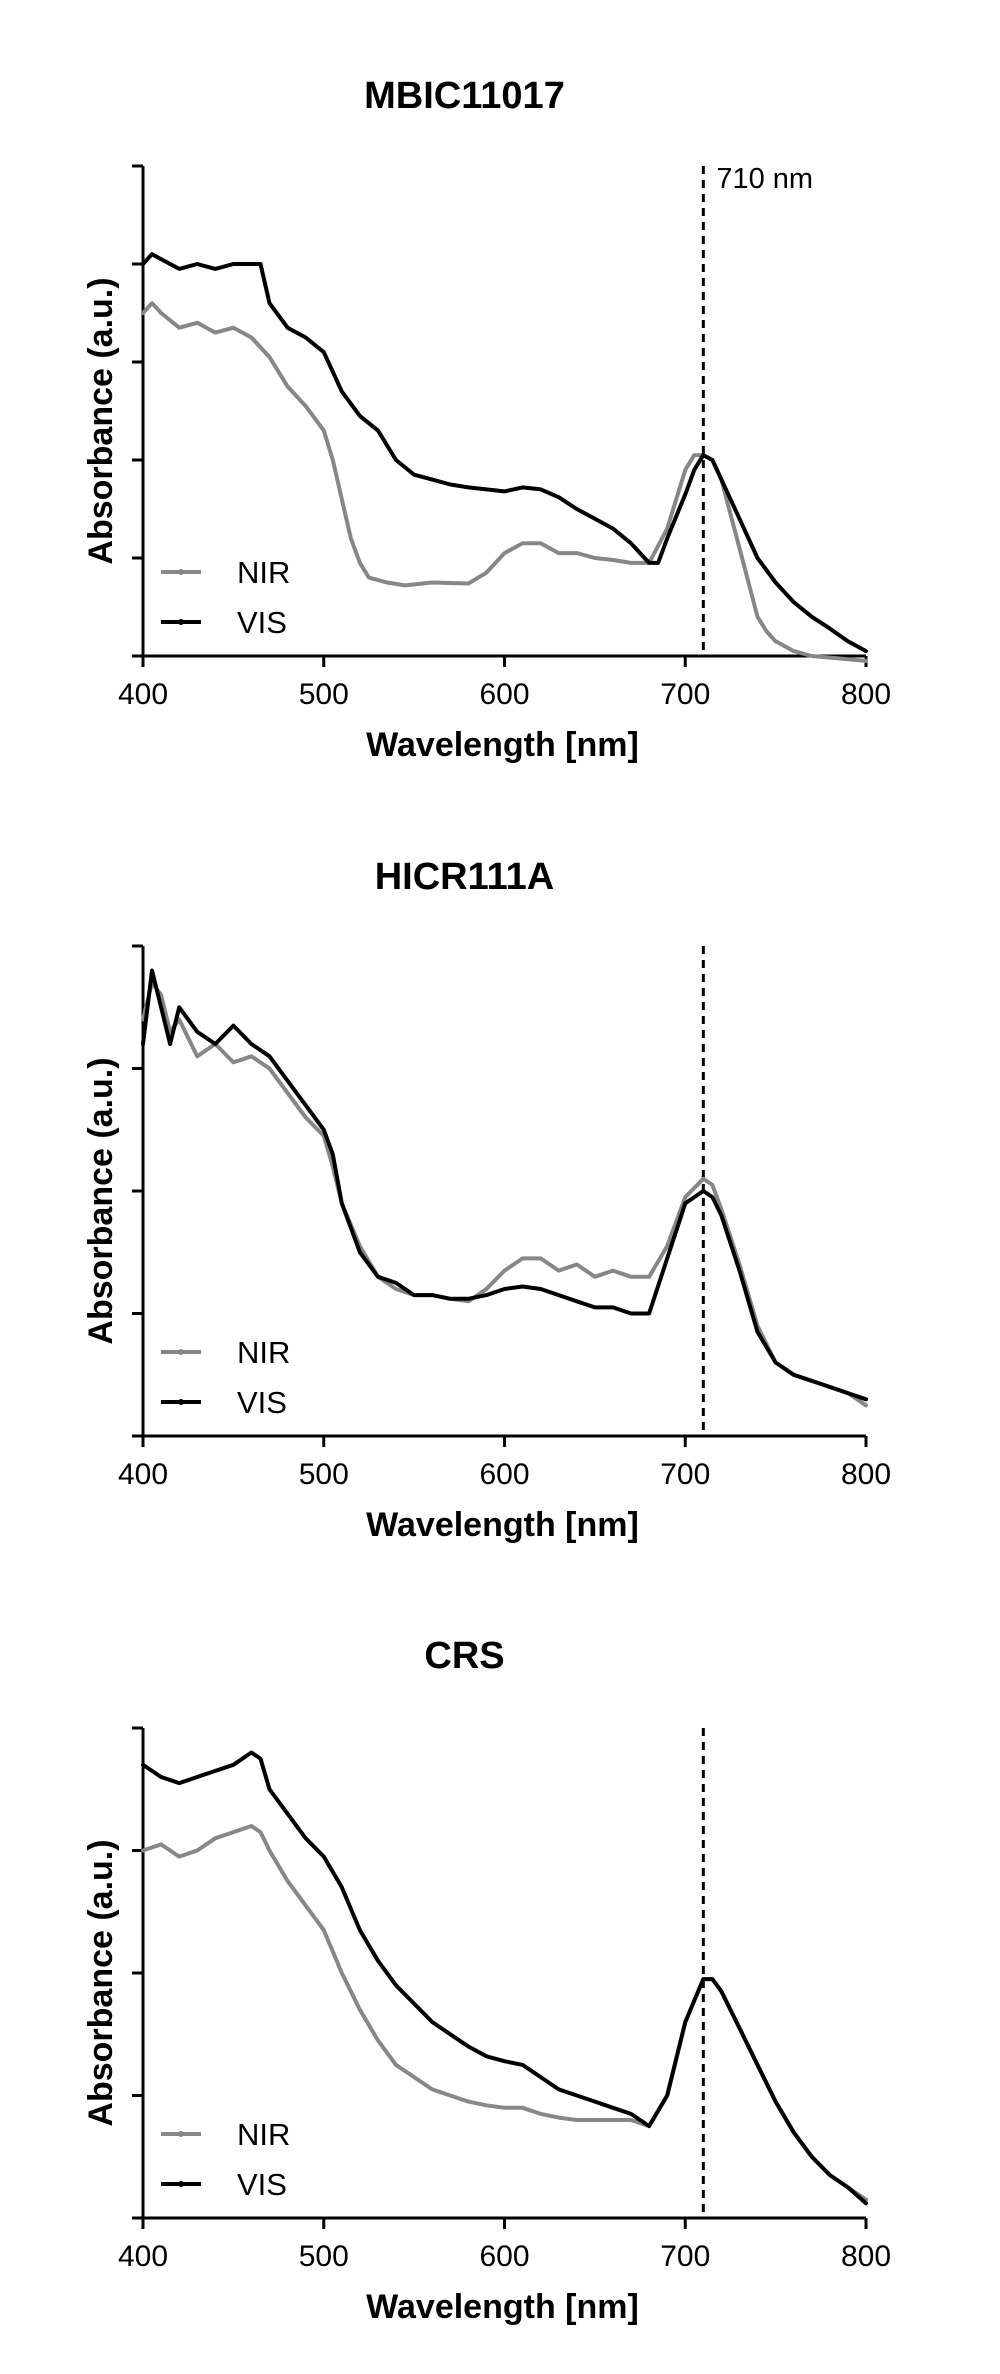  I want to click on chart-title: MBIC11017, so click(464, 96).